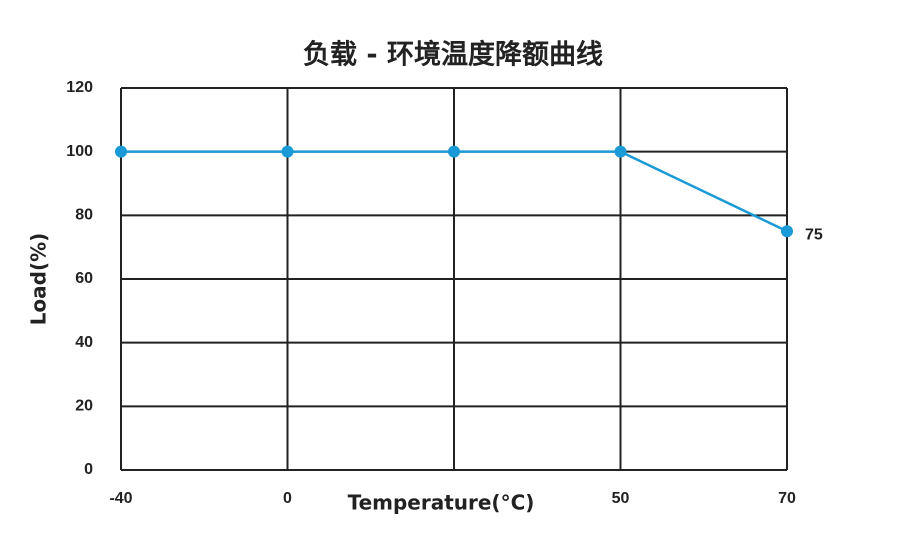 The width and height of the screenshot is (906, 550). I want to click on x-tick-label: 70, so click(787, 498).